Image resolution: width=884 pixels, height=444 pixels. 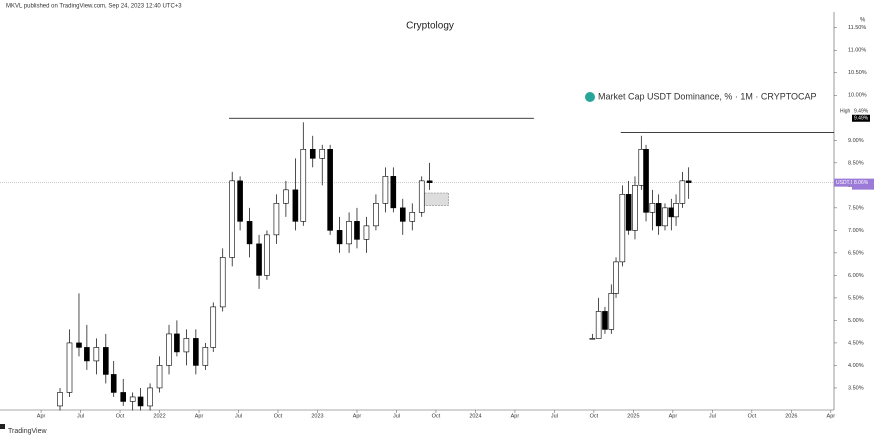 What do you see at coordinates (856, 388) in the screenshot?
I see `y-tick-label: 3.50%` at bounding box center [856, 388].